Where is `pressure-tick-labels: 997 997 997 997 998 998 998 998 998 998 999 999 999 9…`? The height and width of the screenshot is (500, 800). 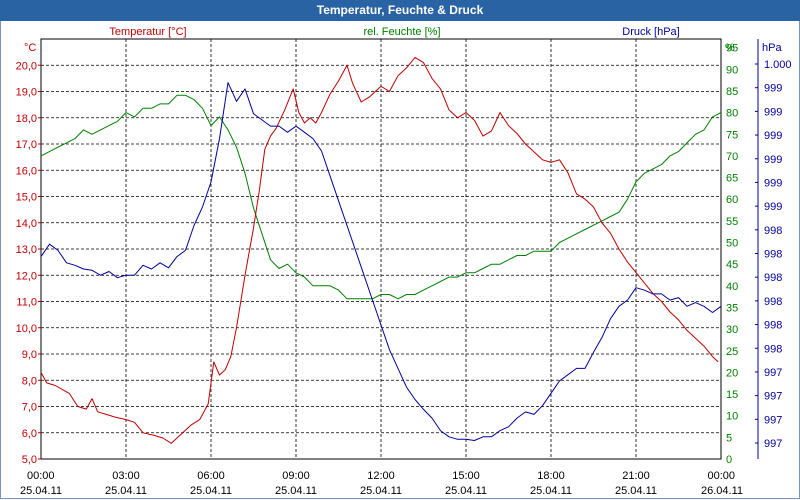
pressure-tick-labels: 997 997 997 997 998 998 998 998 998 998 999 999 999 9… is located at coordinates (773, 254).